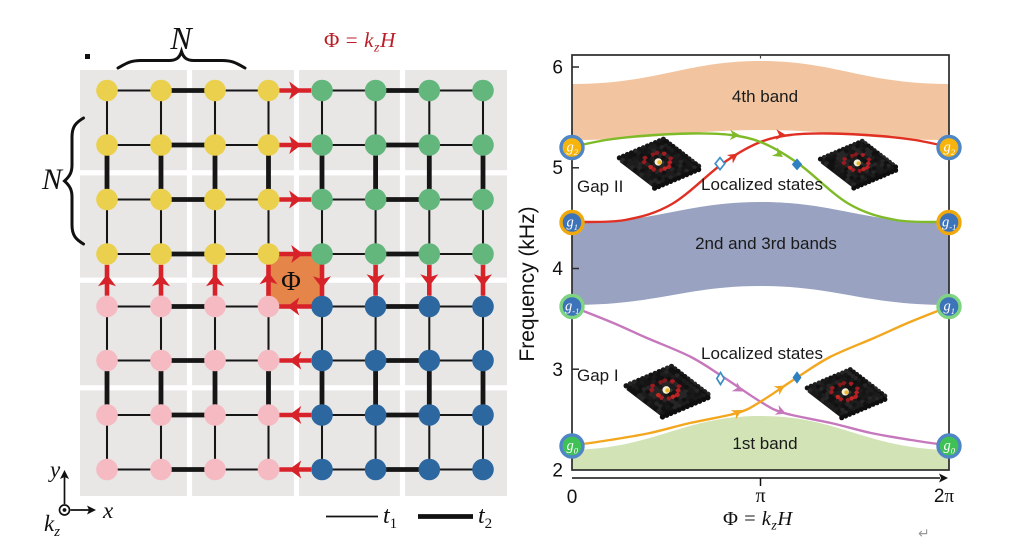 Image resolution: width=1012 pixels, height=556 pixels. Describe the element at coordinates (527, 283) in the screenshot. I see `svg-text: Frequency (kHz)` at that location.